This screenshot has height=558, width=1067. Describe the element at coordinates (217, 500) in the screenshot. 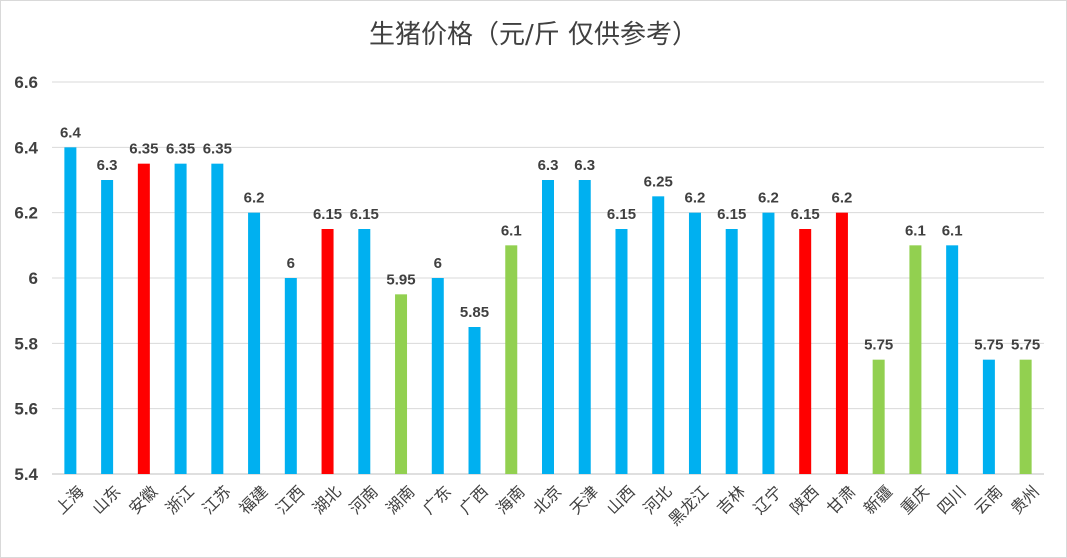

I see `x-tick-label: 江苏` at that location.